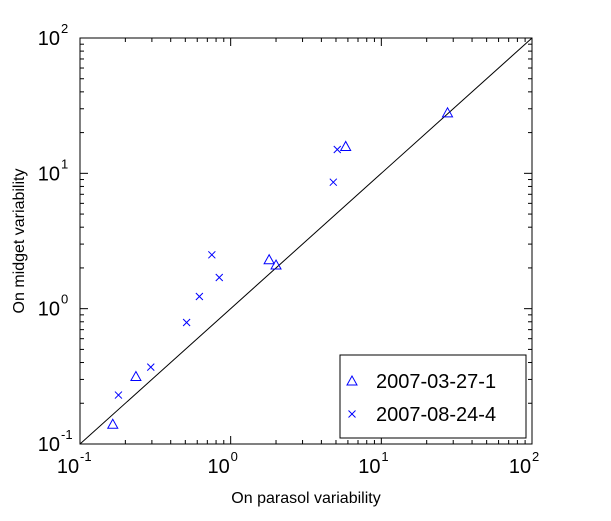 The image size is (611, 521). I want to click on legend-marker-x, so click(352, 414).